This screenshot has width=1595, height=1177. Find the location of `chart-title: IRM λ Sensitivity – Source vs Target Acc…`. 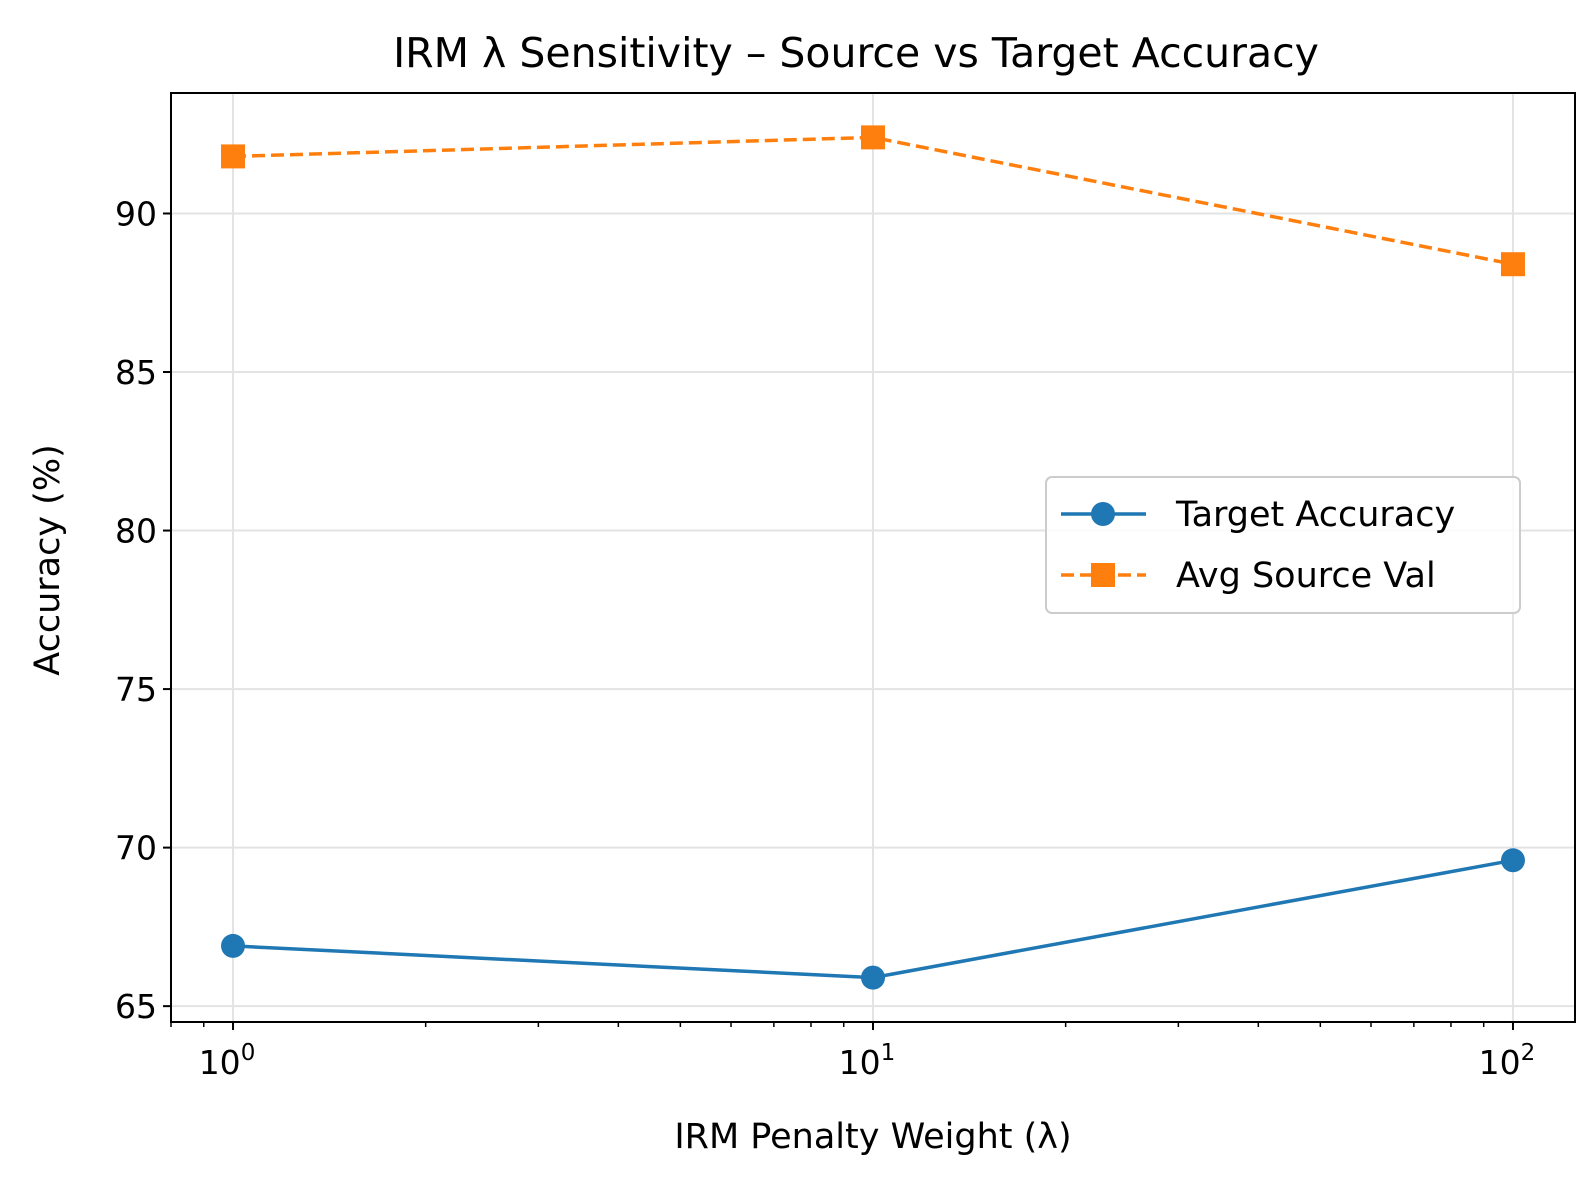

chart-title: IRM λ Sensitivity – Source vs Target Acc… is located at coordinates (856, 53).